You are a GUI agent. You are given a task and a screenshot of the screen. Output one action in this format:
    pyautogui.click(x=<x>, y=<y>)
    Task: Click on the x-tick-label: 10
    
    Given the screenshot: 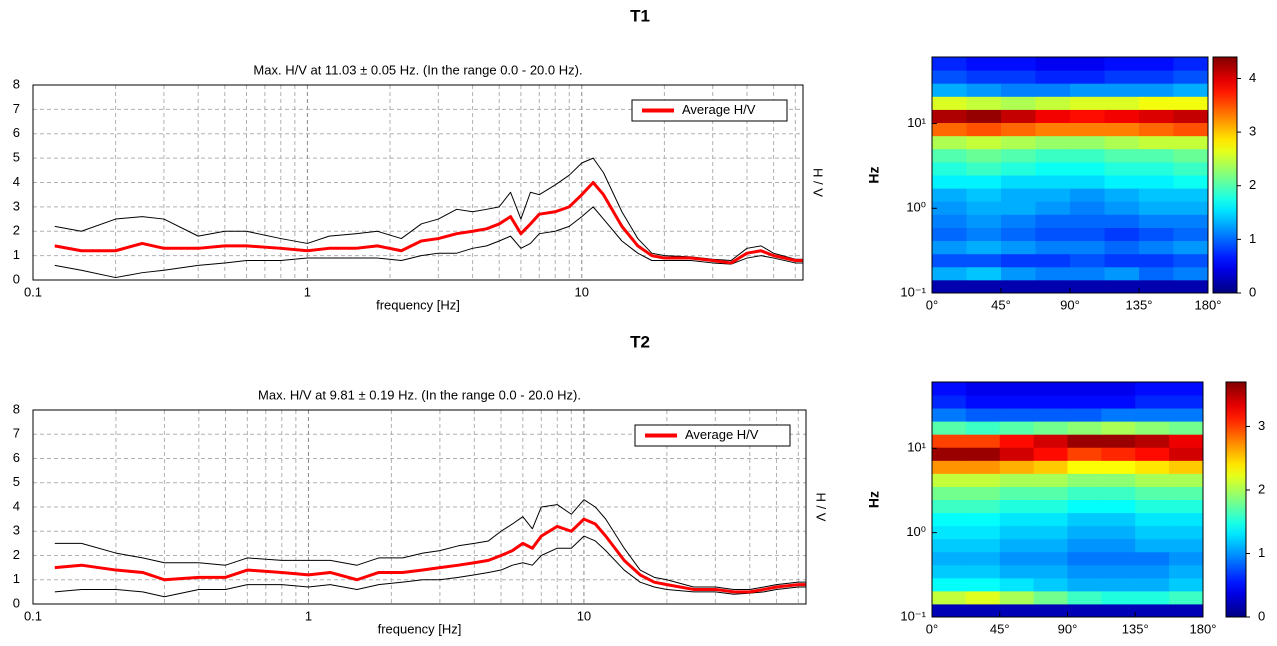 What is the action you would take?
    pyautogui.click(x=582, y=291)
    